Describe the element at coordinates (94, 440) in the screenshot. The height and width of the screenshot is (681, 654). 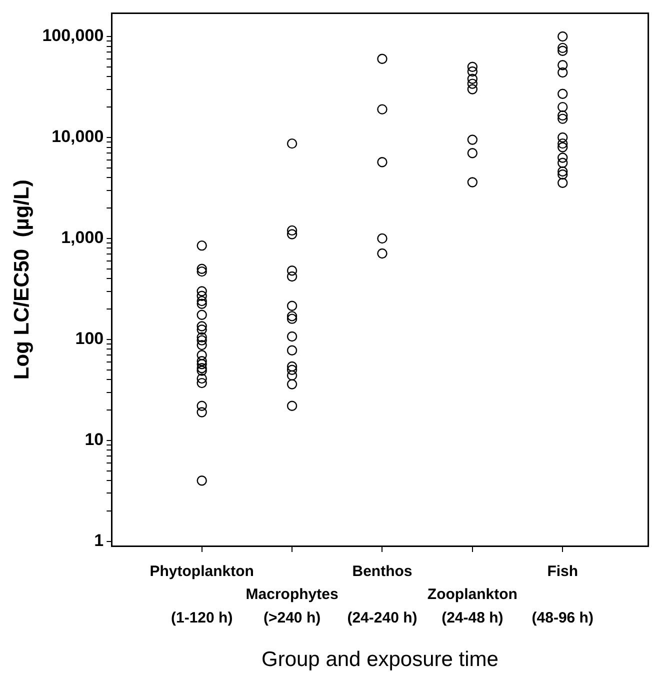
I see `y-tick-label: 10` at that location.